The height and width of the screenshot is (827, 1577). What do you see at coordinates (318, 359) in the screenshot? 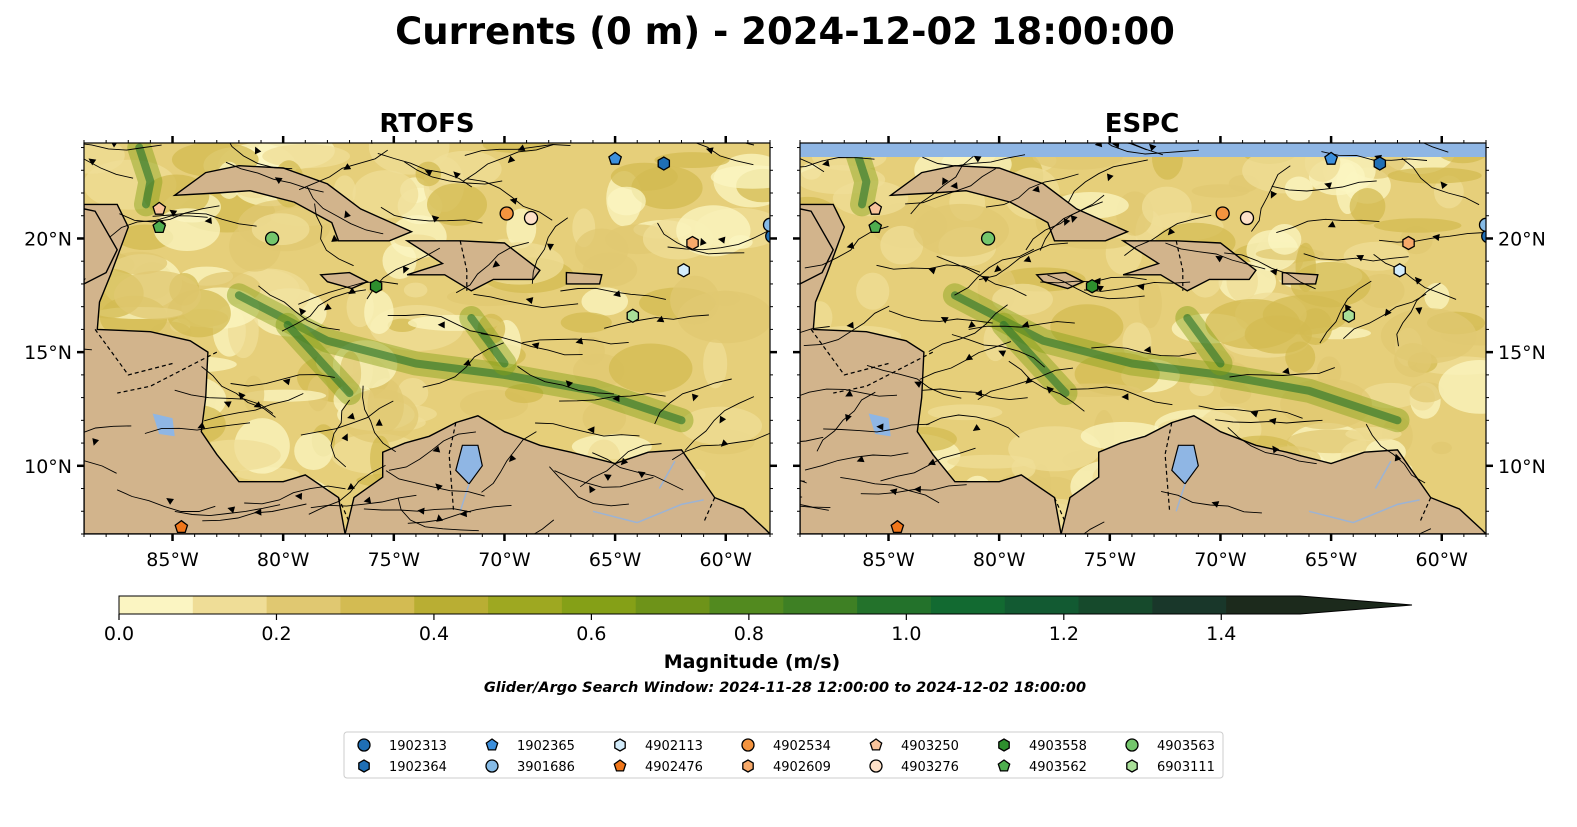
I see `current-jet-core` at bounding box center [318, 359].